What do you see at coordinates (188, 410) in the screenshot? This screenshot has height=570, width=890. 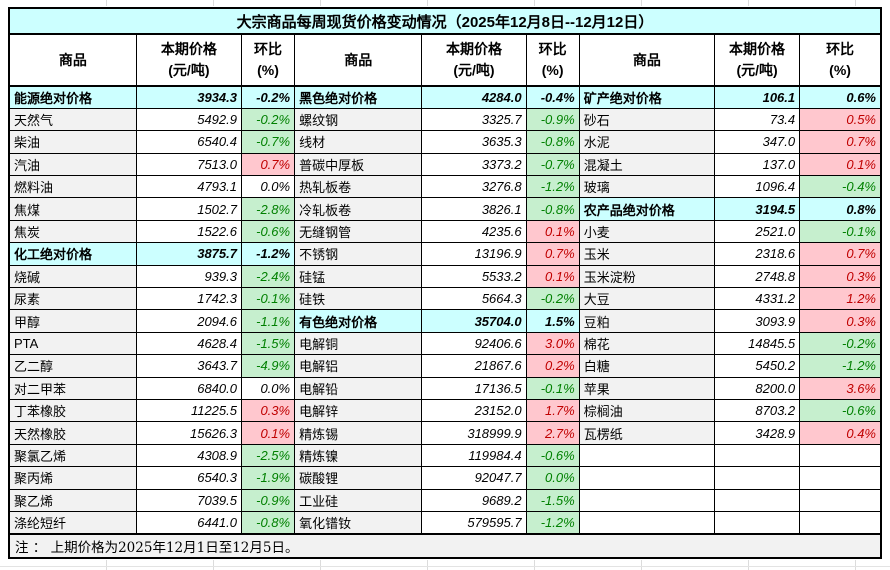 I see `price-cell: 11225.5` at bounding box center [188, 410].